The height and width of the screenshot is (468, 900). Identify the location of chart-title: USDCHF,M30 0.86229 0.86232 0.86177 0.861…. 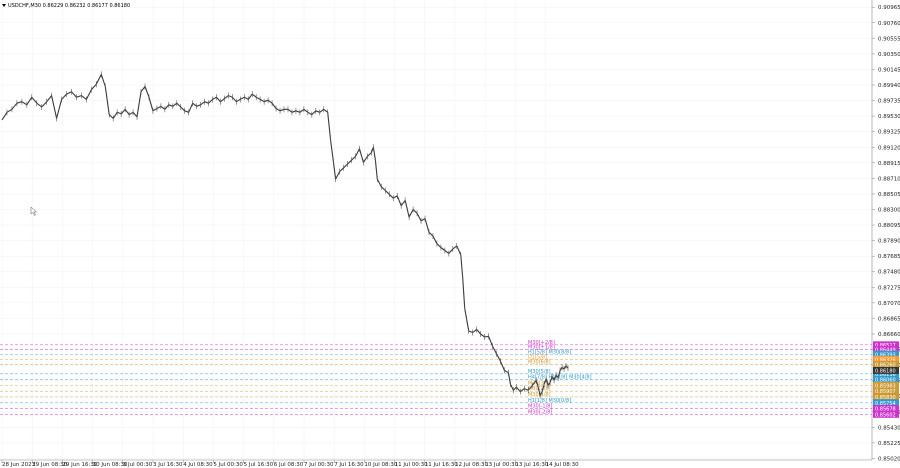
(69, 6).